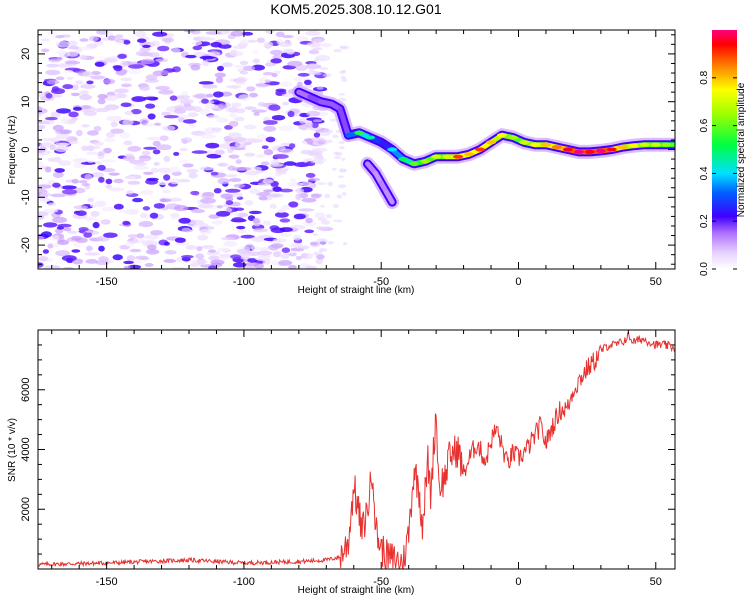 The image size is (750, 600). I want to click on spectrogram-y-tick-label: 0, so click(26, 149).